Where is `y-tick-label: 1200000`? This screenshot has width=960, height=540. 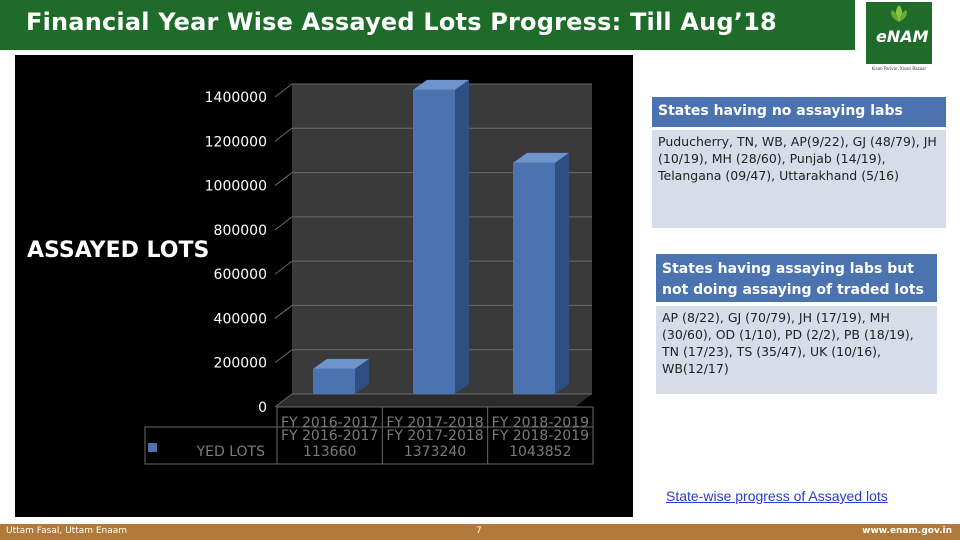
y-tick-label: 1200000 is located at coordinates (236, 142).